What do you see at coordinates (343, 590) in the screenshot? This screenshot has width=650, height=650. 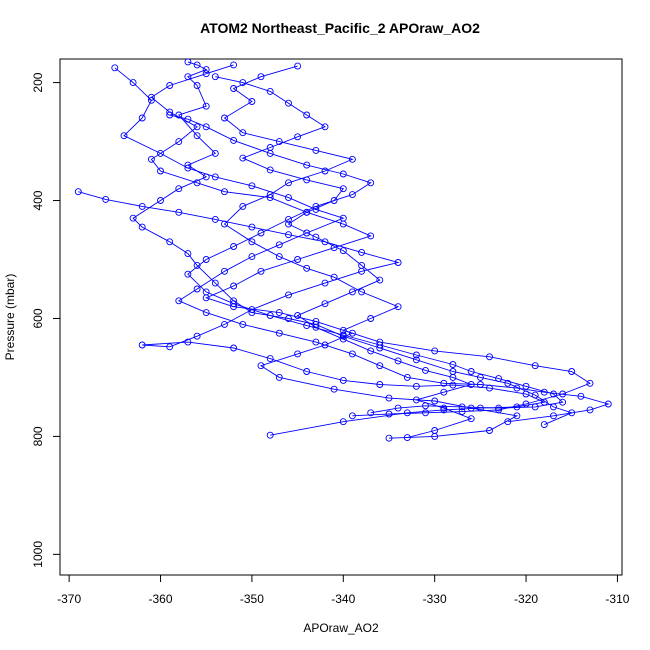 I see `x-axis: -370 -360 -350 -340 -330 -320 -310` at bounding box center [343, 590].